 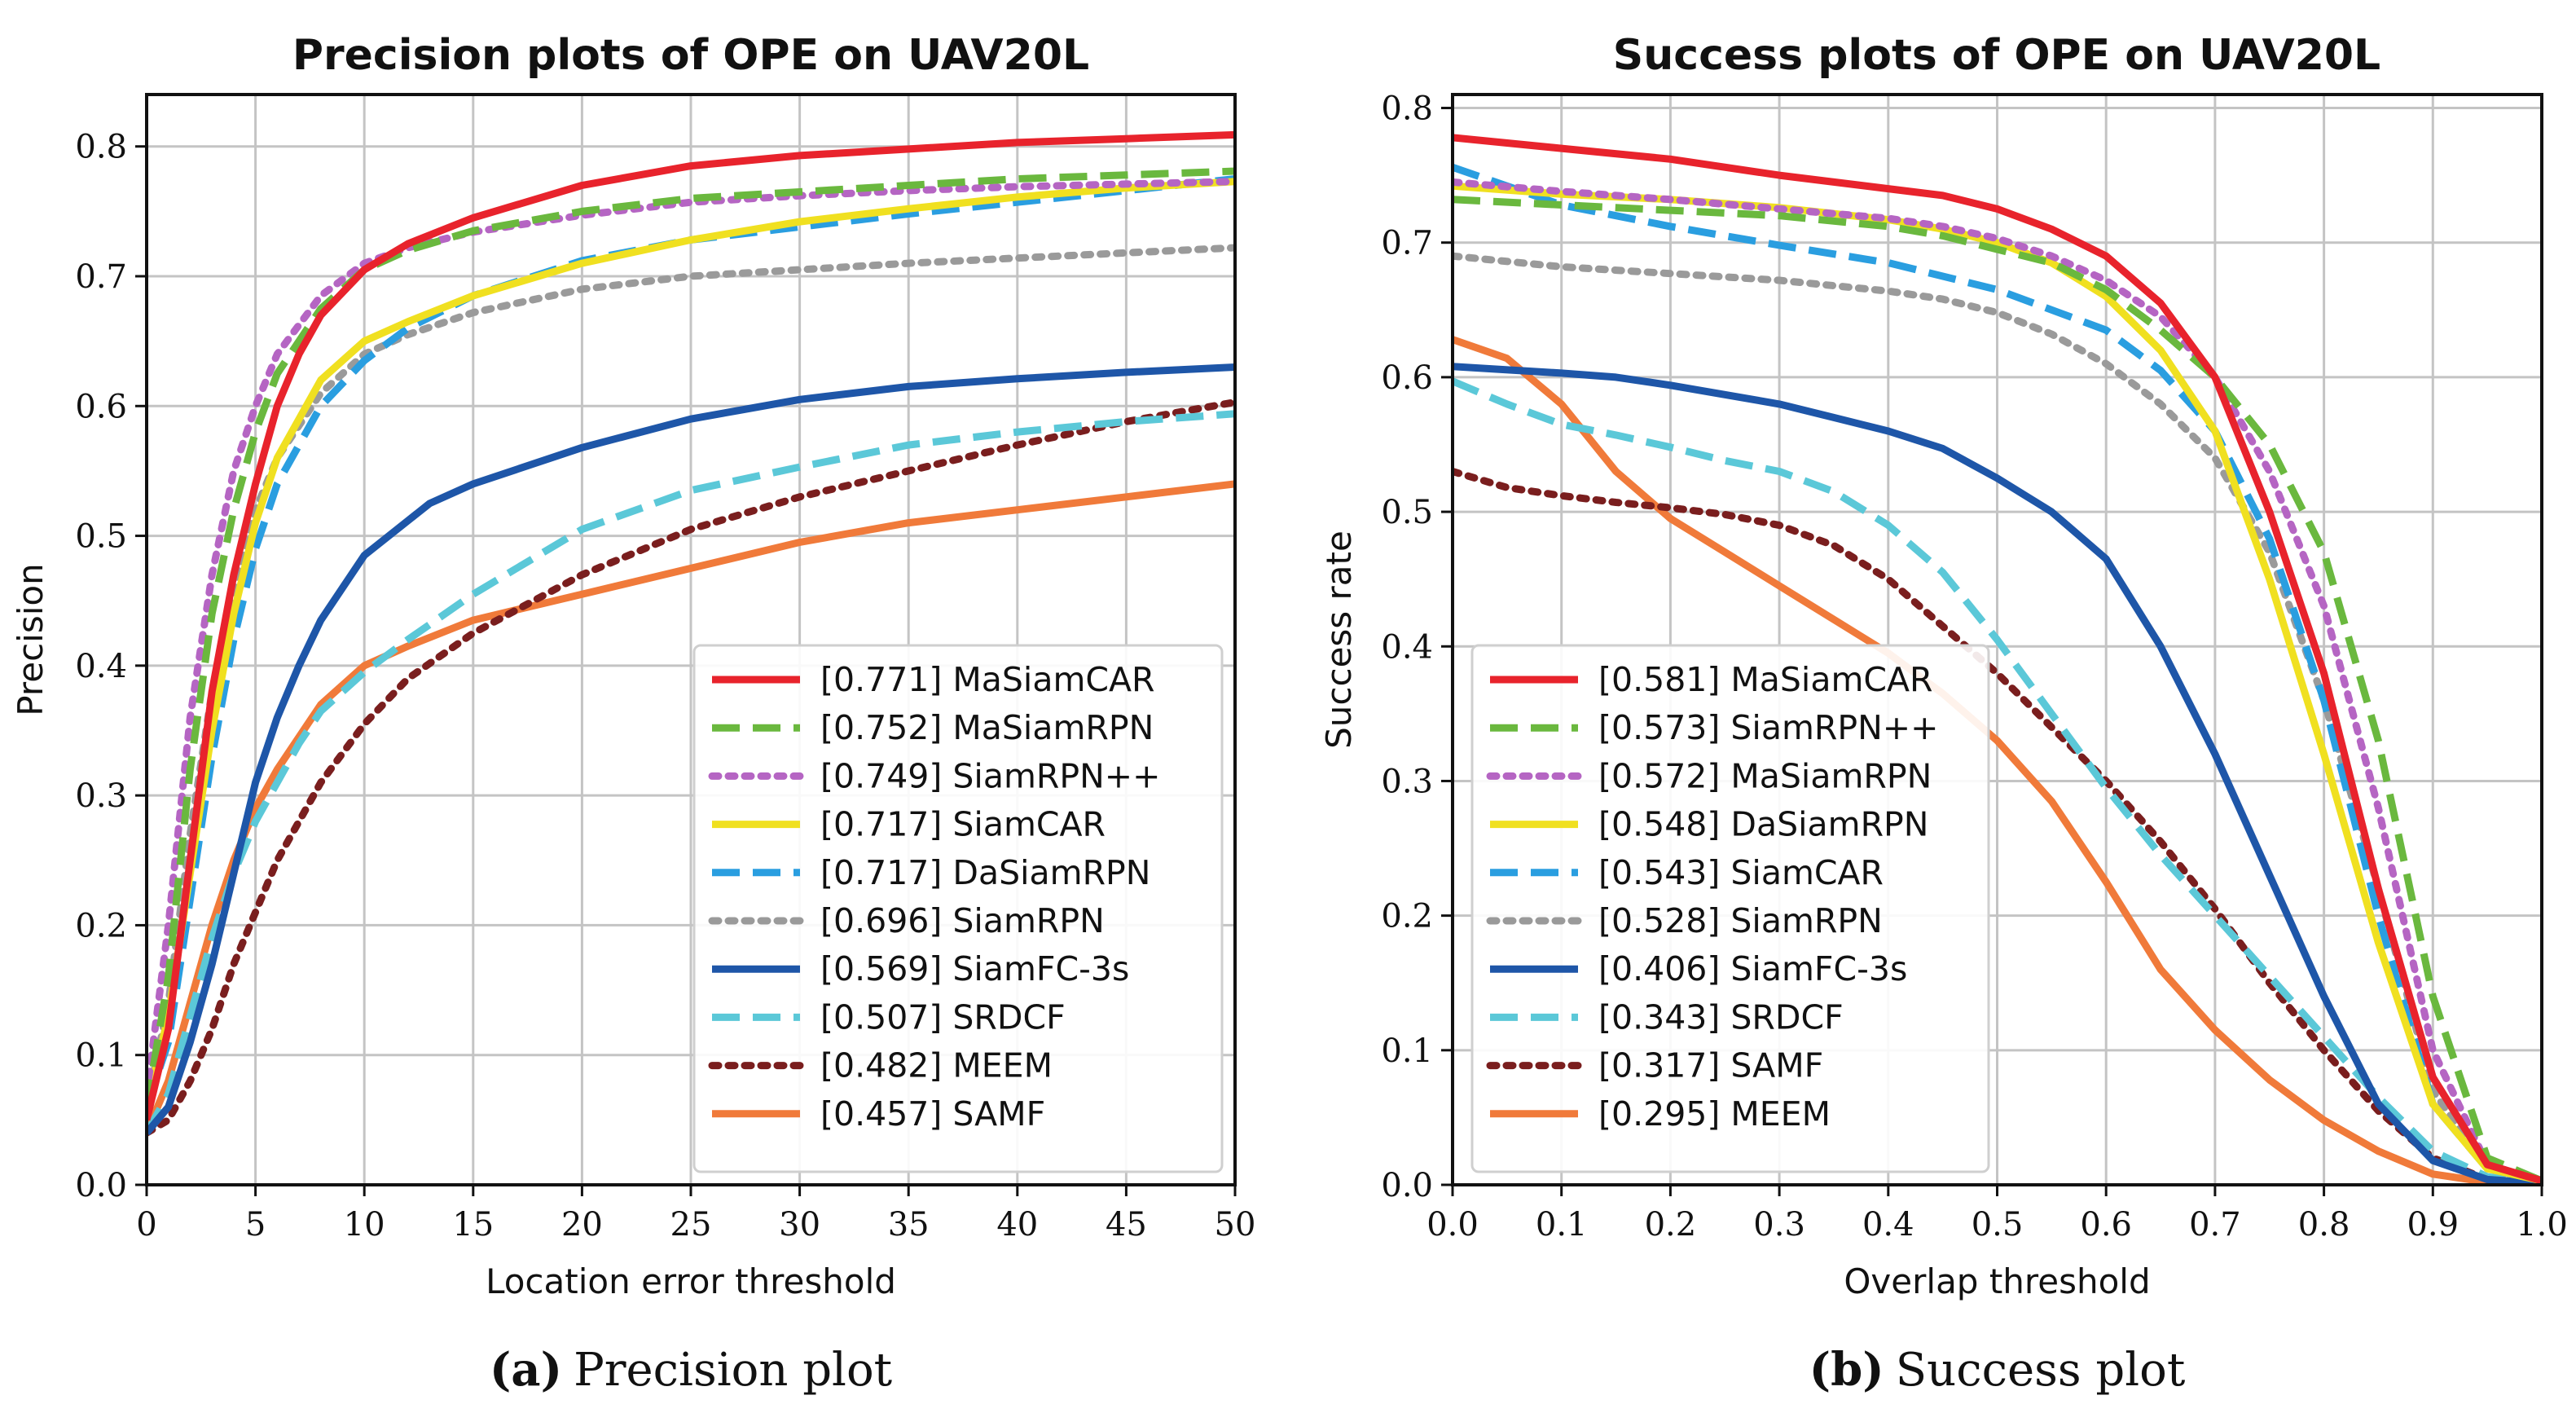 I want to click on x-axis-label: Location error threshold, so click(x=691, y=1281).